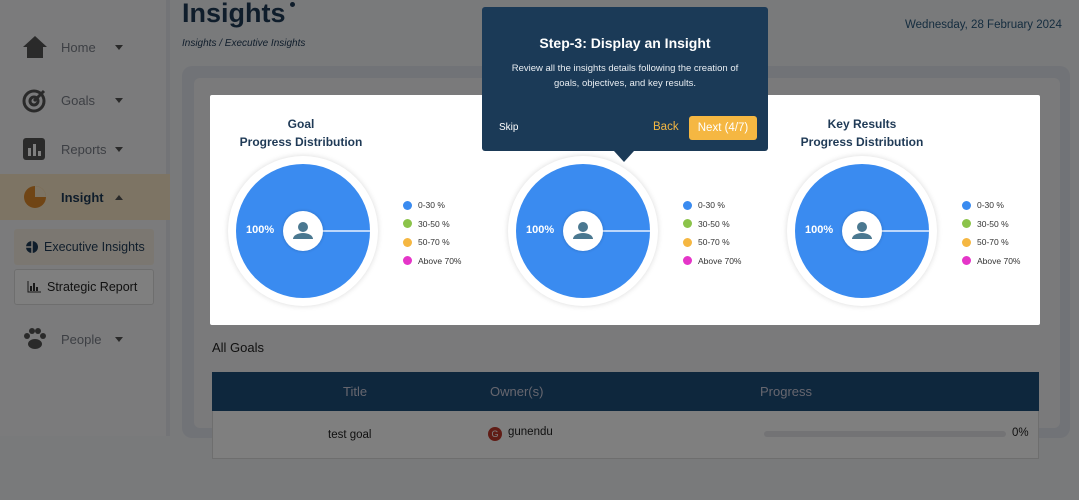 The image size is (1079, 500). I want to click on chart-title: Goal Progress Distribution, so click(301, 133).